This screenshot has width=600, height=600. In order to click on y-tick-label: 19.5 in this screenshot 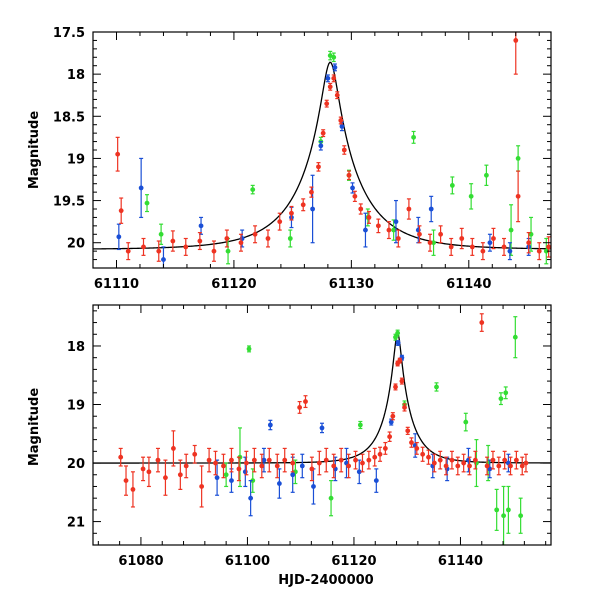, I will do `click(69, 202)`.